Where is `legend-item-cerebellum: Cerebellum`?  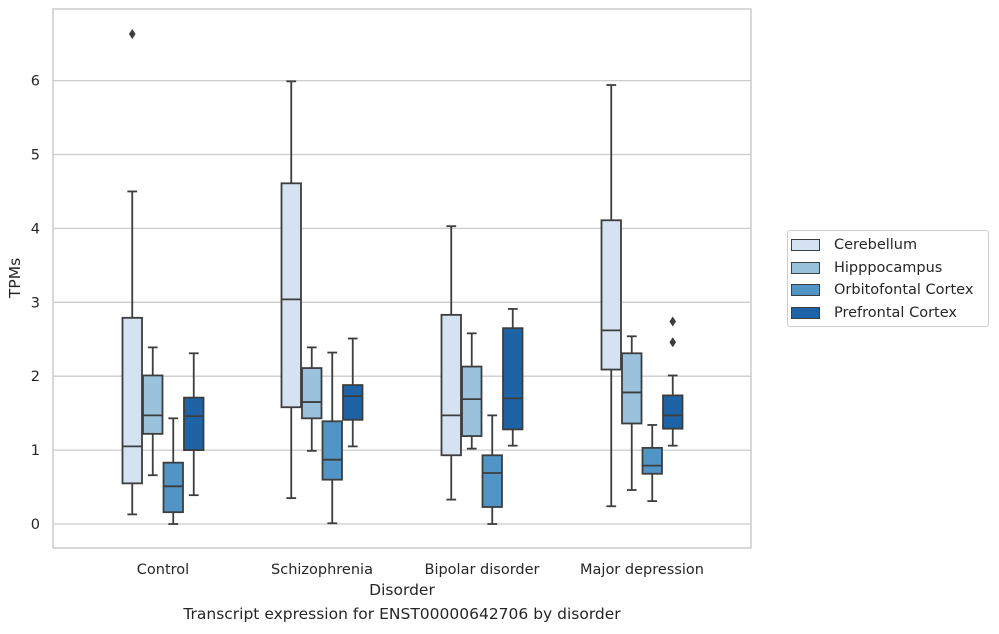 legend-item-cerebellum: Cerebellum is located at coordinates (854, 245).